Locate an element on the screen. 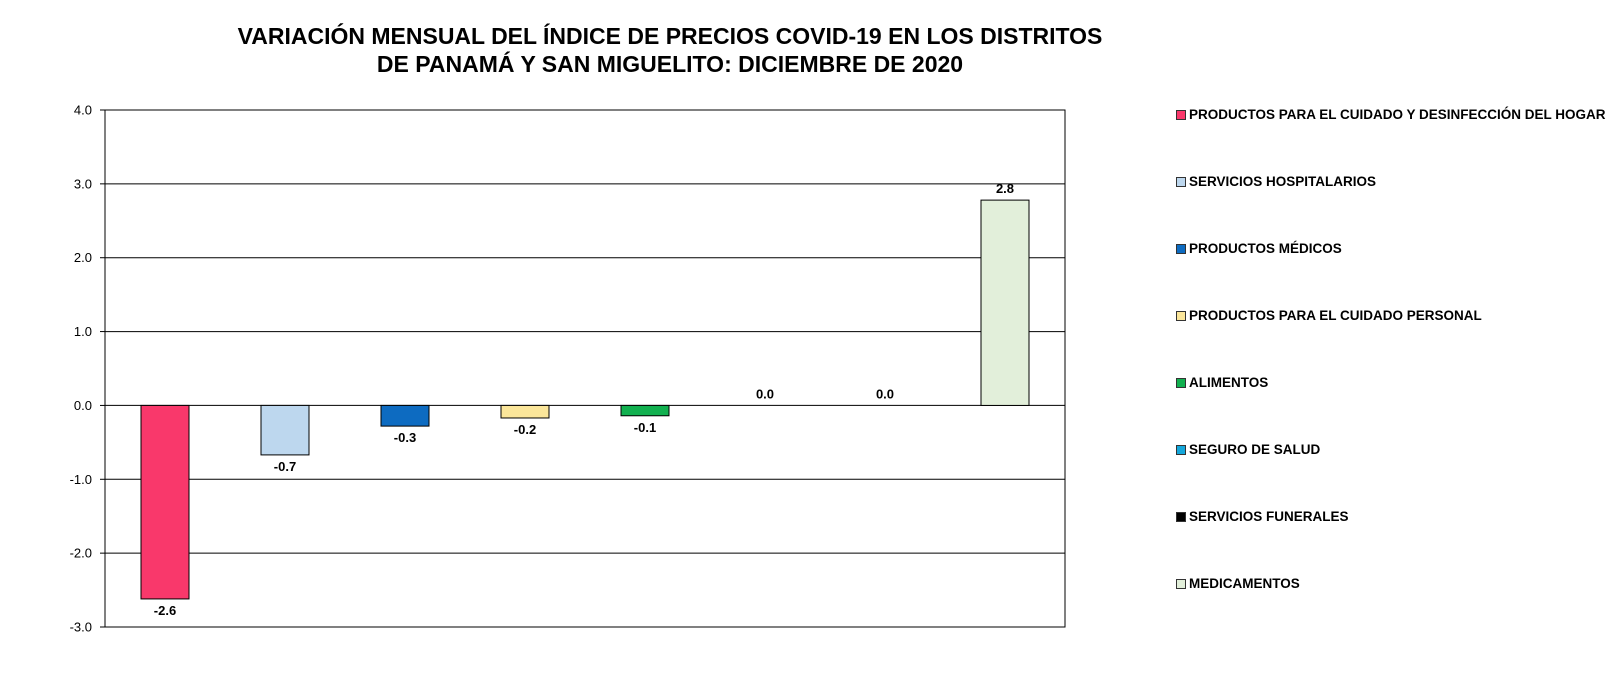  data-label: 2.8 is located at coordinates (1005, 188).